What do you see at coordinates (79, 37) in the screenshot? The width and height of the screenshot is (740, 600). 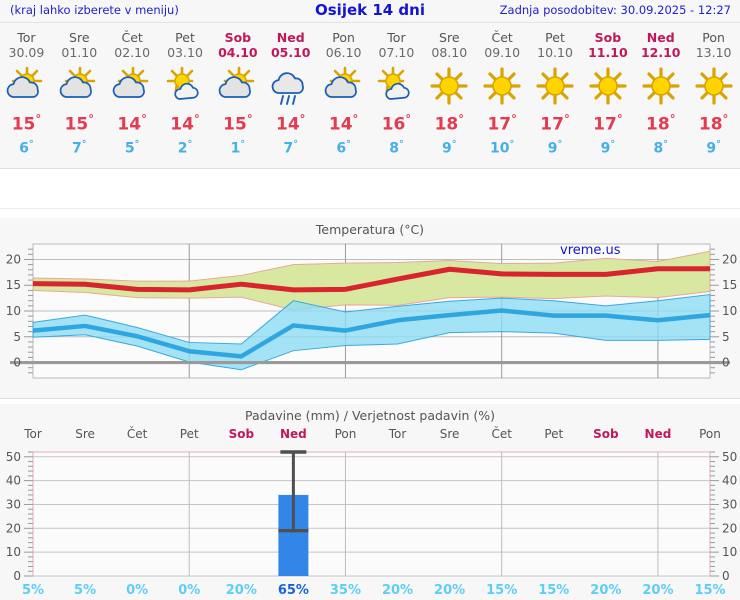 I see `day-of-week-label: Sre` at bounding box center [79, 37].